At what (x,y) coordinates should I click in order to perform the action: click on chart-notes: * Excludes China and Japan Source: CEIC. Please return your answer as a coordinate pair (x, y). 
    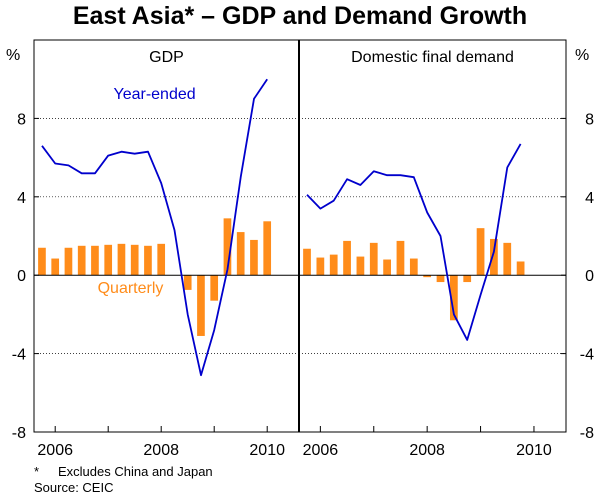
    Looking at the image, I should click on (123, 480).